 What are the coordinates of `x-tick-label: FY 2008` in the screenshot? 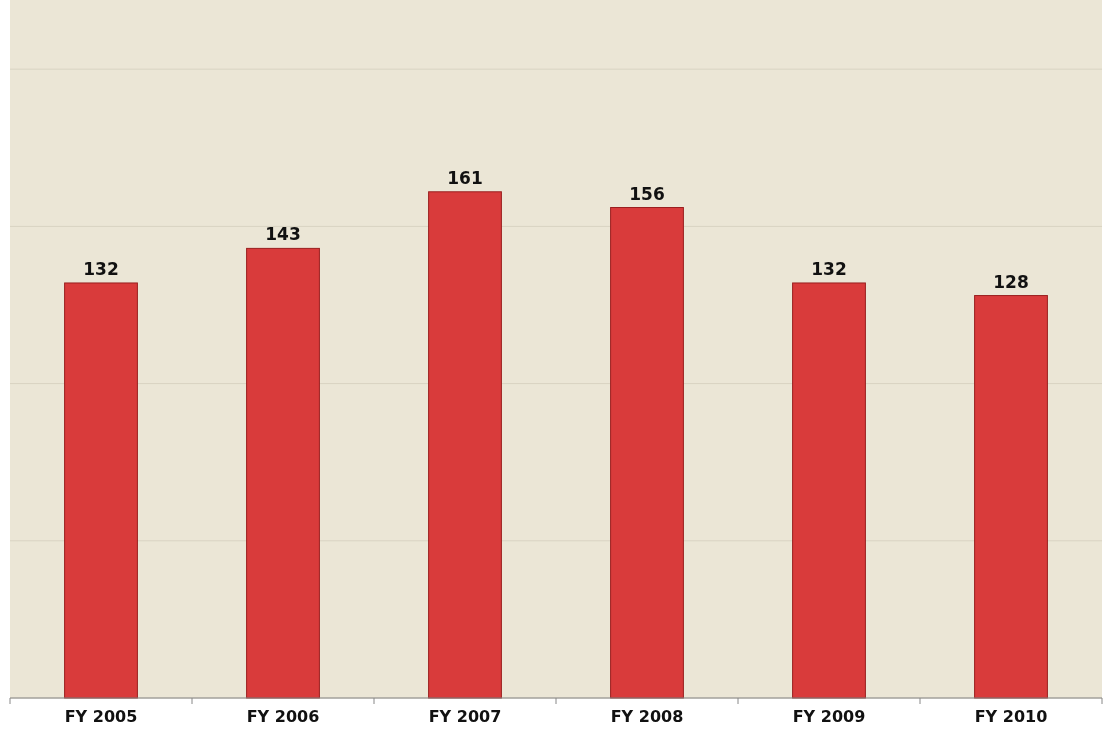 It's located at (647, 716).